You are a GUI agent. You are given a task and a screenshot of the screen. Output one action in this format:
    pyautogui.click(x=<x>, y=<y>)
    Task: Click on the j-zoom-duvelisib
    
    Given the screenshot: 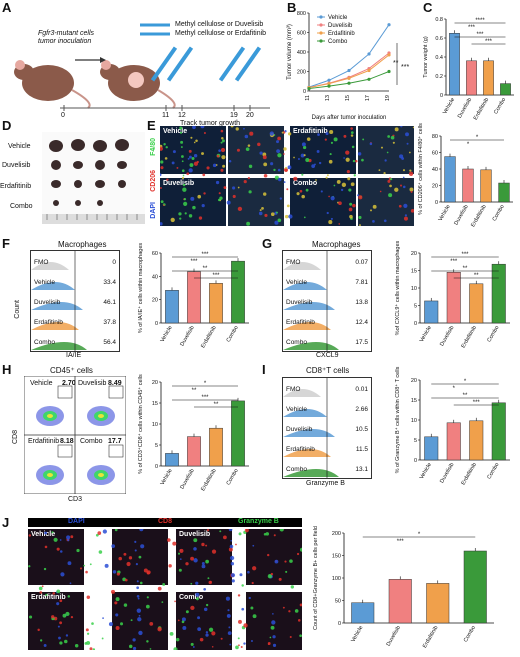 What is the action you would take?
    pyautogui.click(x=274, y=557)
    